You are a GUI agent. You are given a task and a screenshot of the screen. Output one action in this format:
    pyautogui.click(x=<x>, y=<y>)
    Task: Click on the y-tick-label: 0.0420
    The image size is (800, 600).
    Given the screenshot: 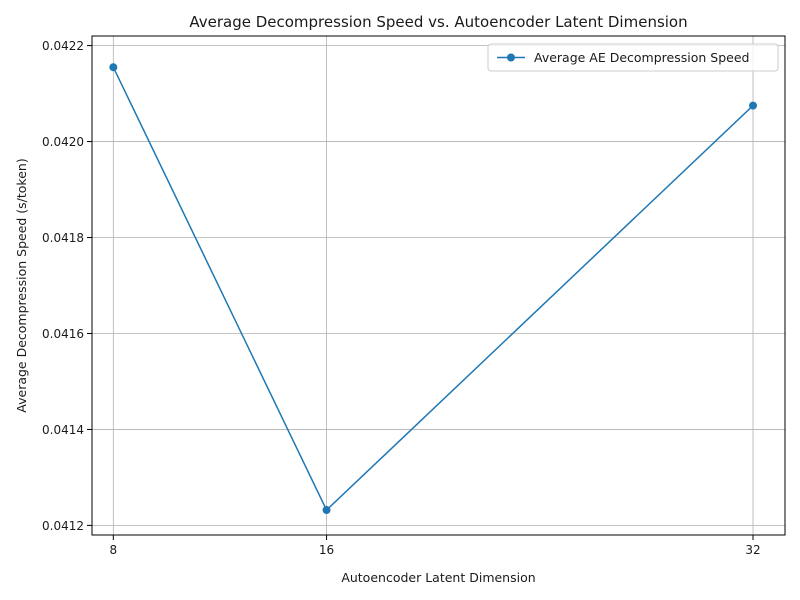 What is the action you would take?
    pyautogui.click(x=63, y=142)
    